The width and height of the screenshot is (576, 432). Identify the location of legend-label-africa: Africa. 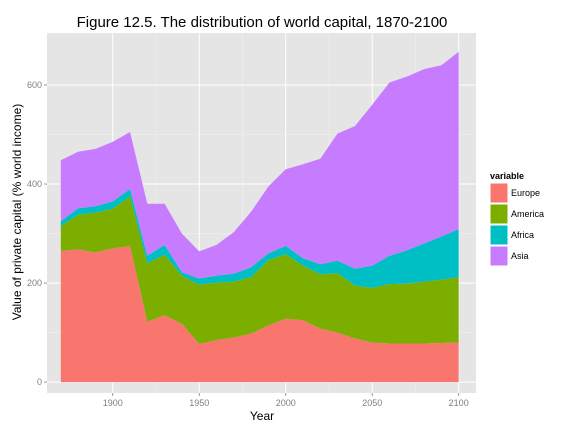
(522, 235).